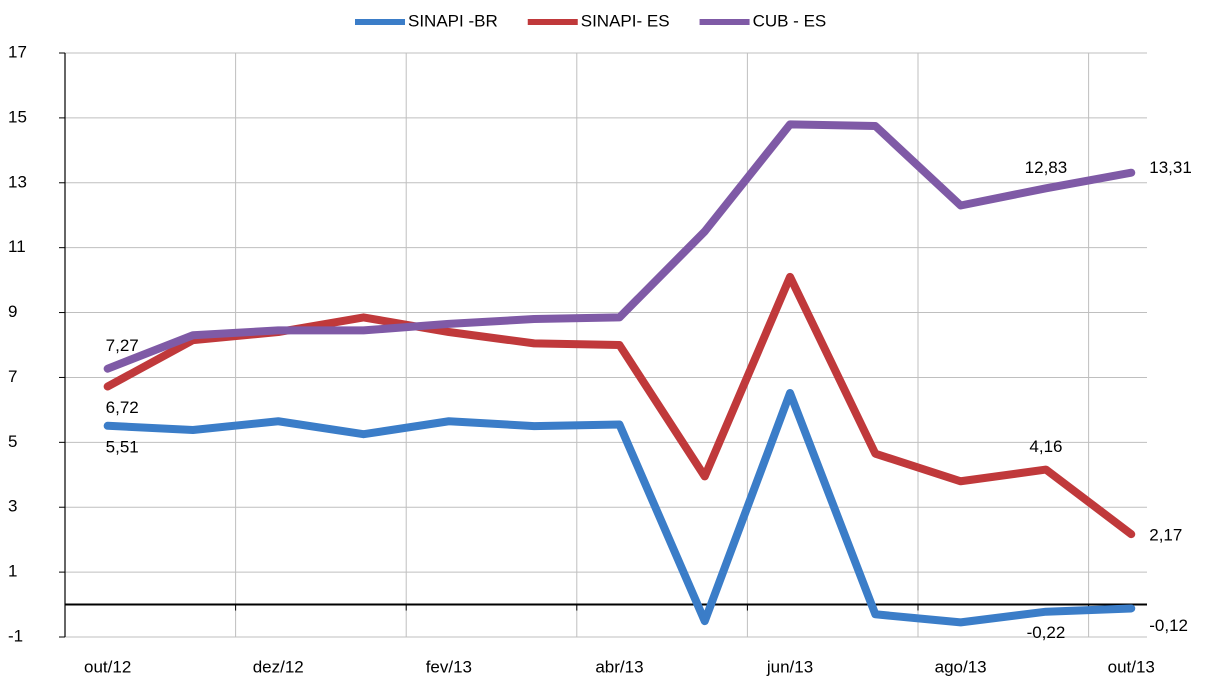 The height and width of the screenshot is (691, 1213). What do you see at coordinates (122, 407) in the screenshot?
I see `data-label: 6,72` at bounding box center [122, 407].